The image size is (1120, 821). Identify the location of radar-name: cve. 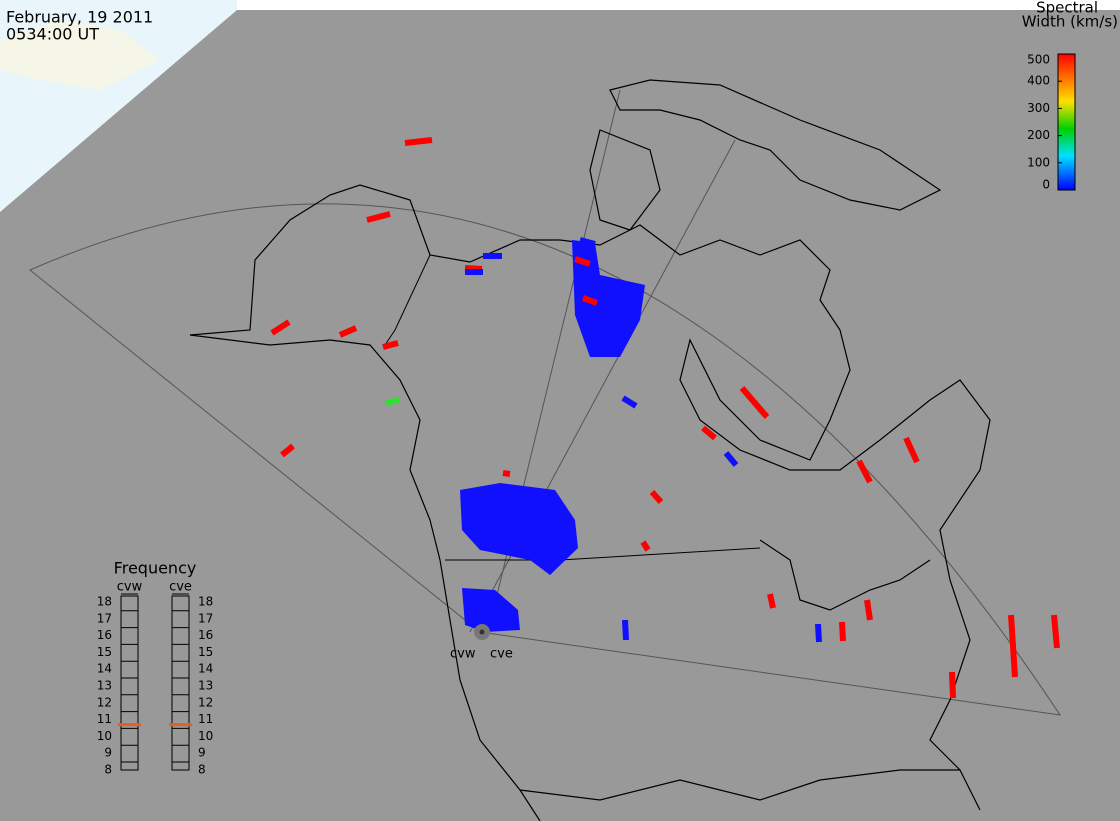
(180, 587).